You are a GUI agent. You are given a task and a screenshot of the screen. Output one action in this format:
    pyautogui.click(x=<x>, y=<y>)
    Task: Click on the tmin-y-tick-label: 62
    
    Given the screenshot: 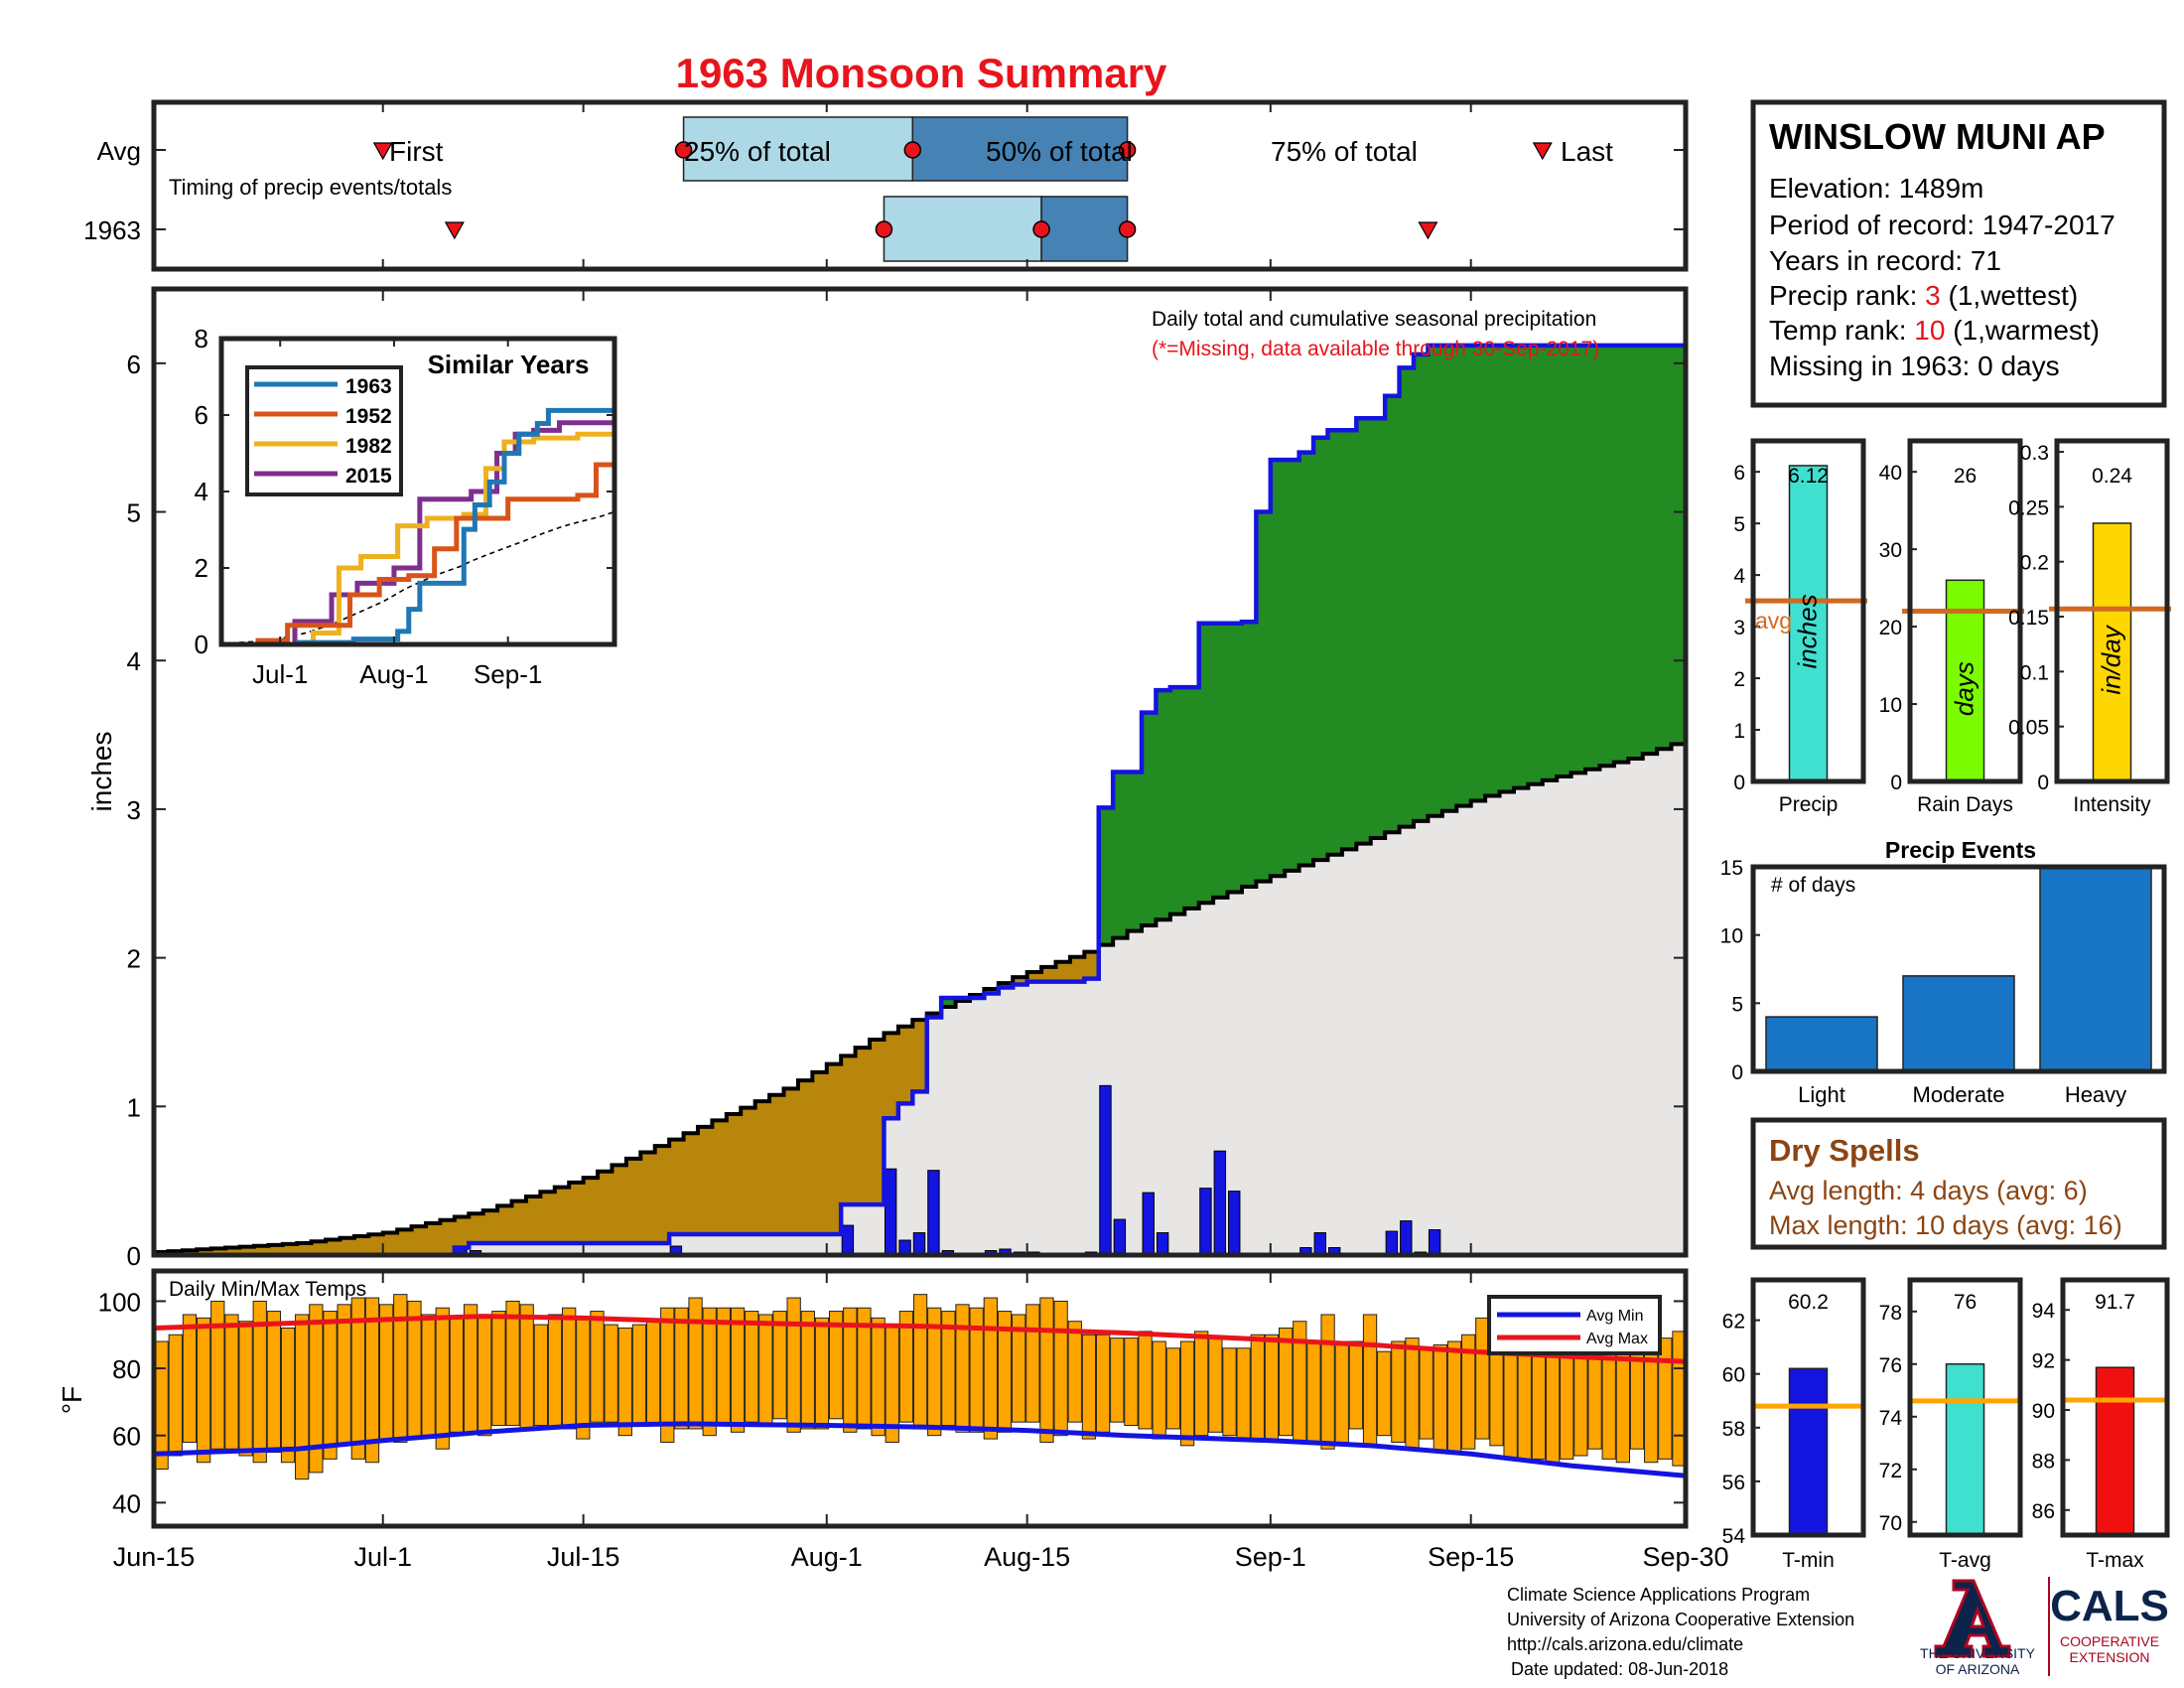 What is the action you would take?
    pyautogui.click(x=1733, y=1322)
    